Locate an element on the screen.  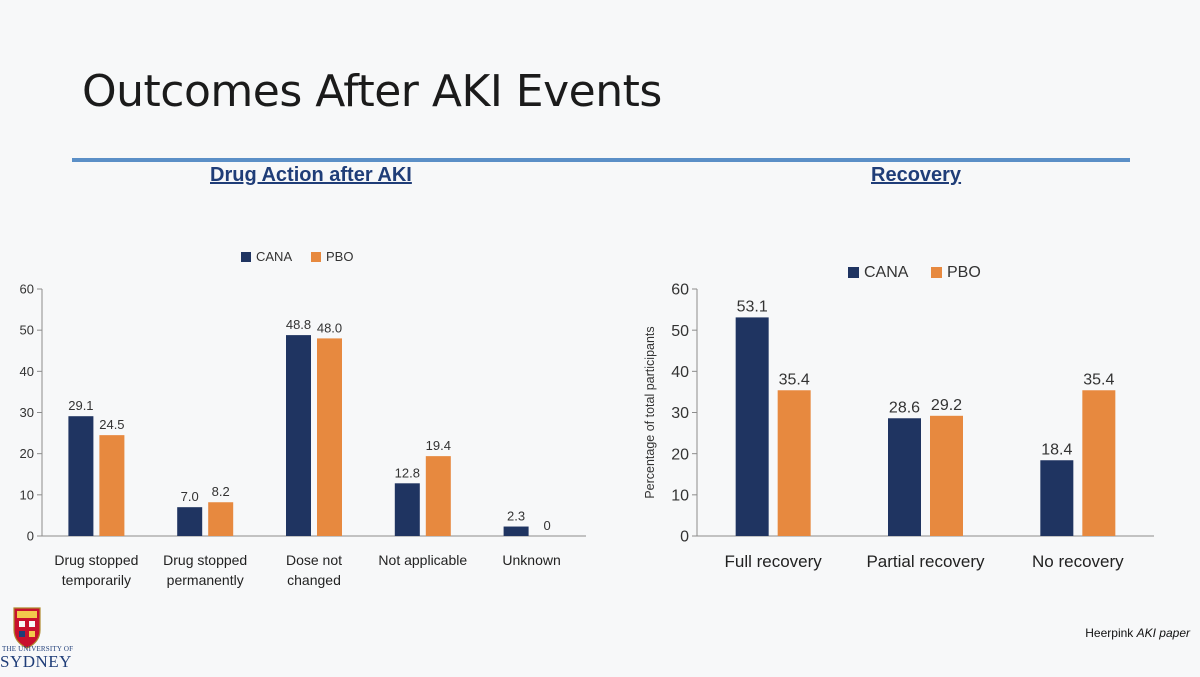
citation-source: AKI paper is located at coordinates (1163, 633).